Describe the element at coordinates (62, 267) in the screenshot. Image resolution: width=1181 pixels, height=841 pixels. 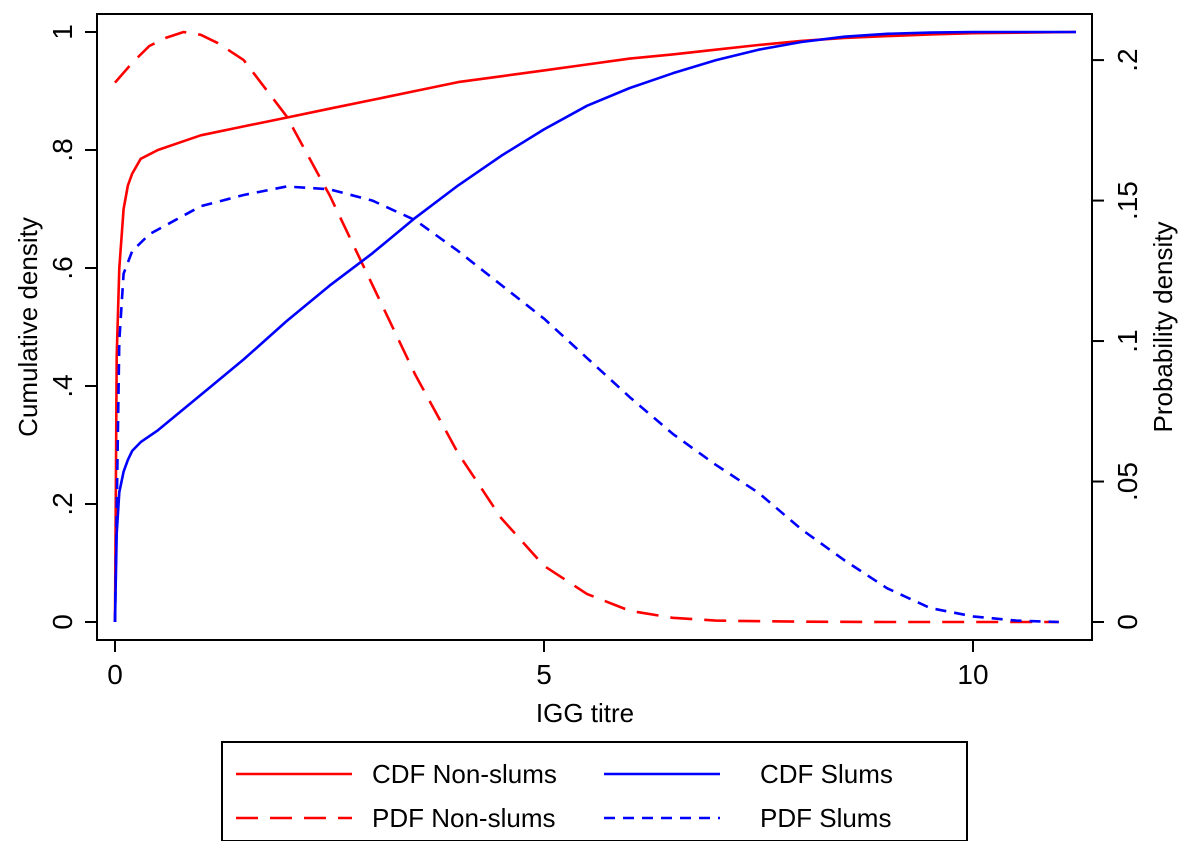
I see `left-tick-label: .6` at that location.